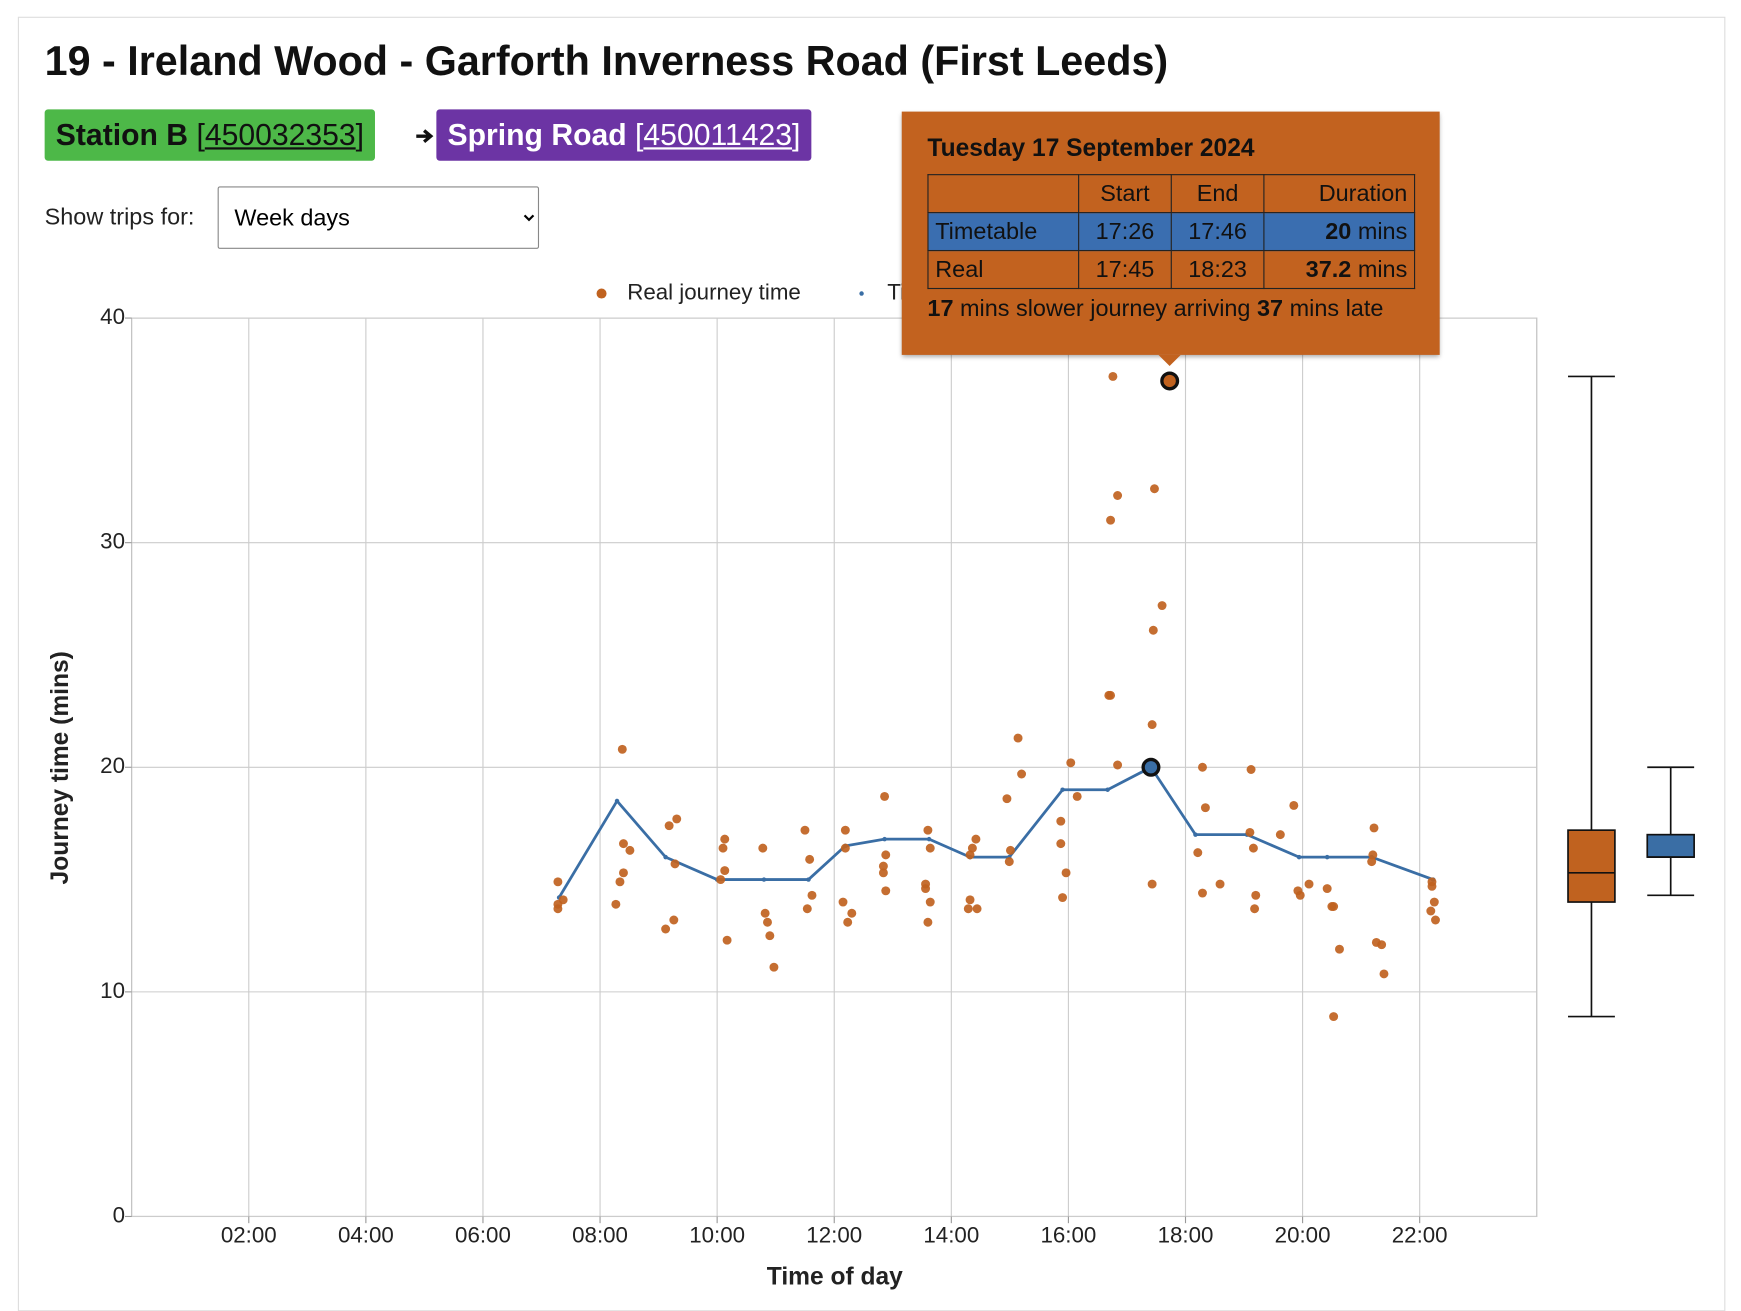 This screenshot has height=1311, width=1741. I want to click on x-tick-label: 22:00, so click(1420, 1234).